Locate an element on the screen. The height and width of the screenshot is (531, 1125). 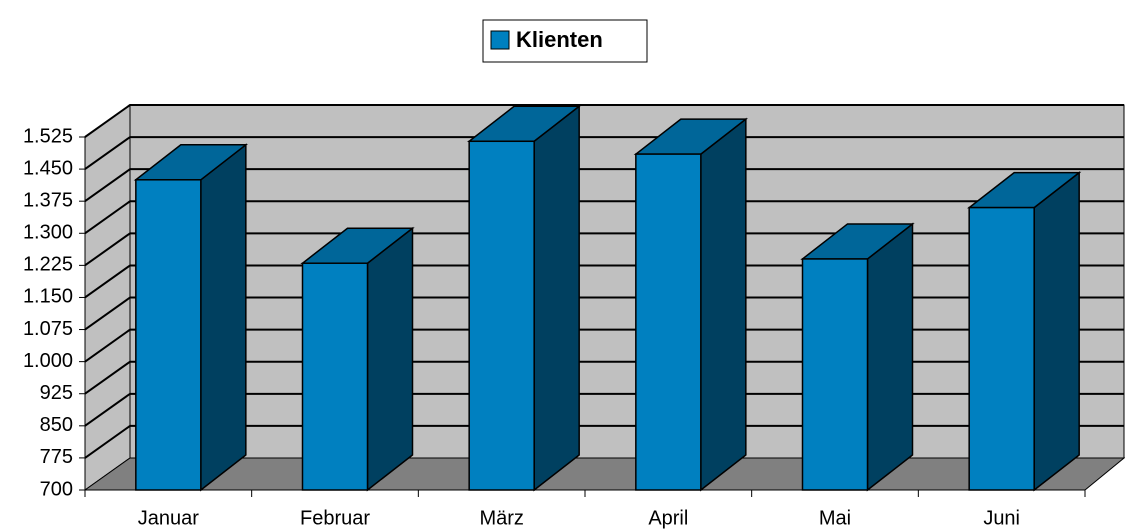
y-tick-label: 1.525 is located at coordinates (48, 136).